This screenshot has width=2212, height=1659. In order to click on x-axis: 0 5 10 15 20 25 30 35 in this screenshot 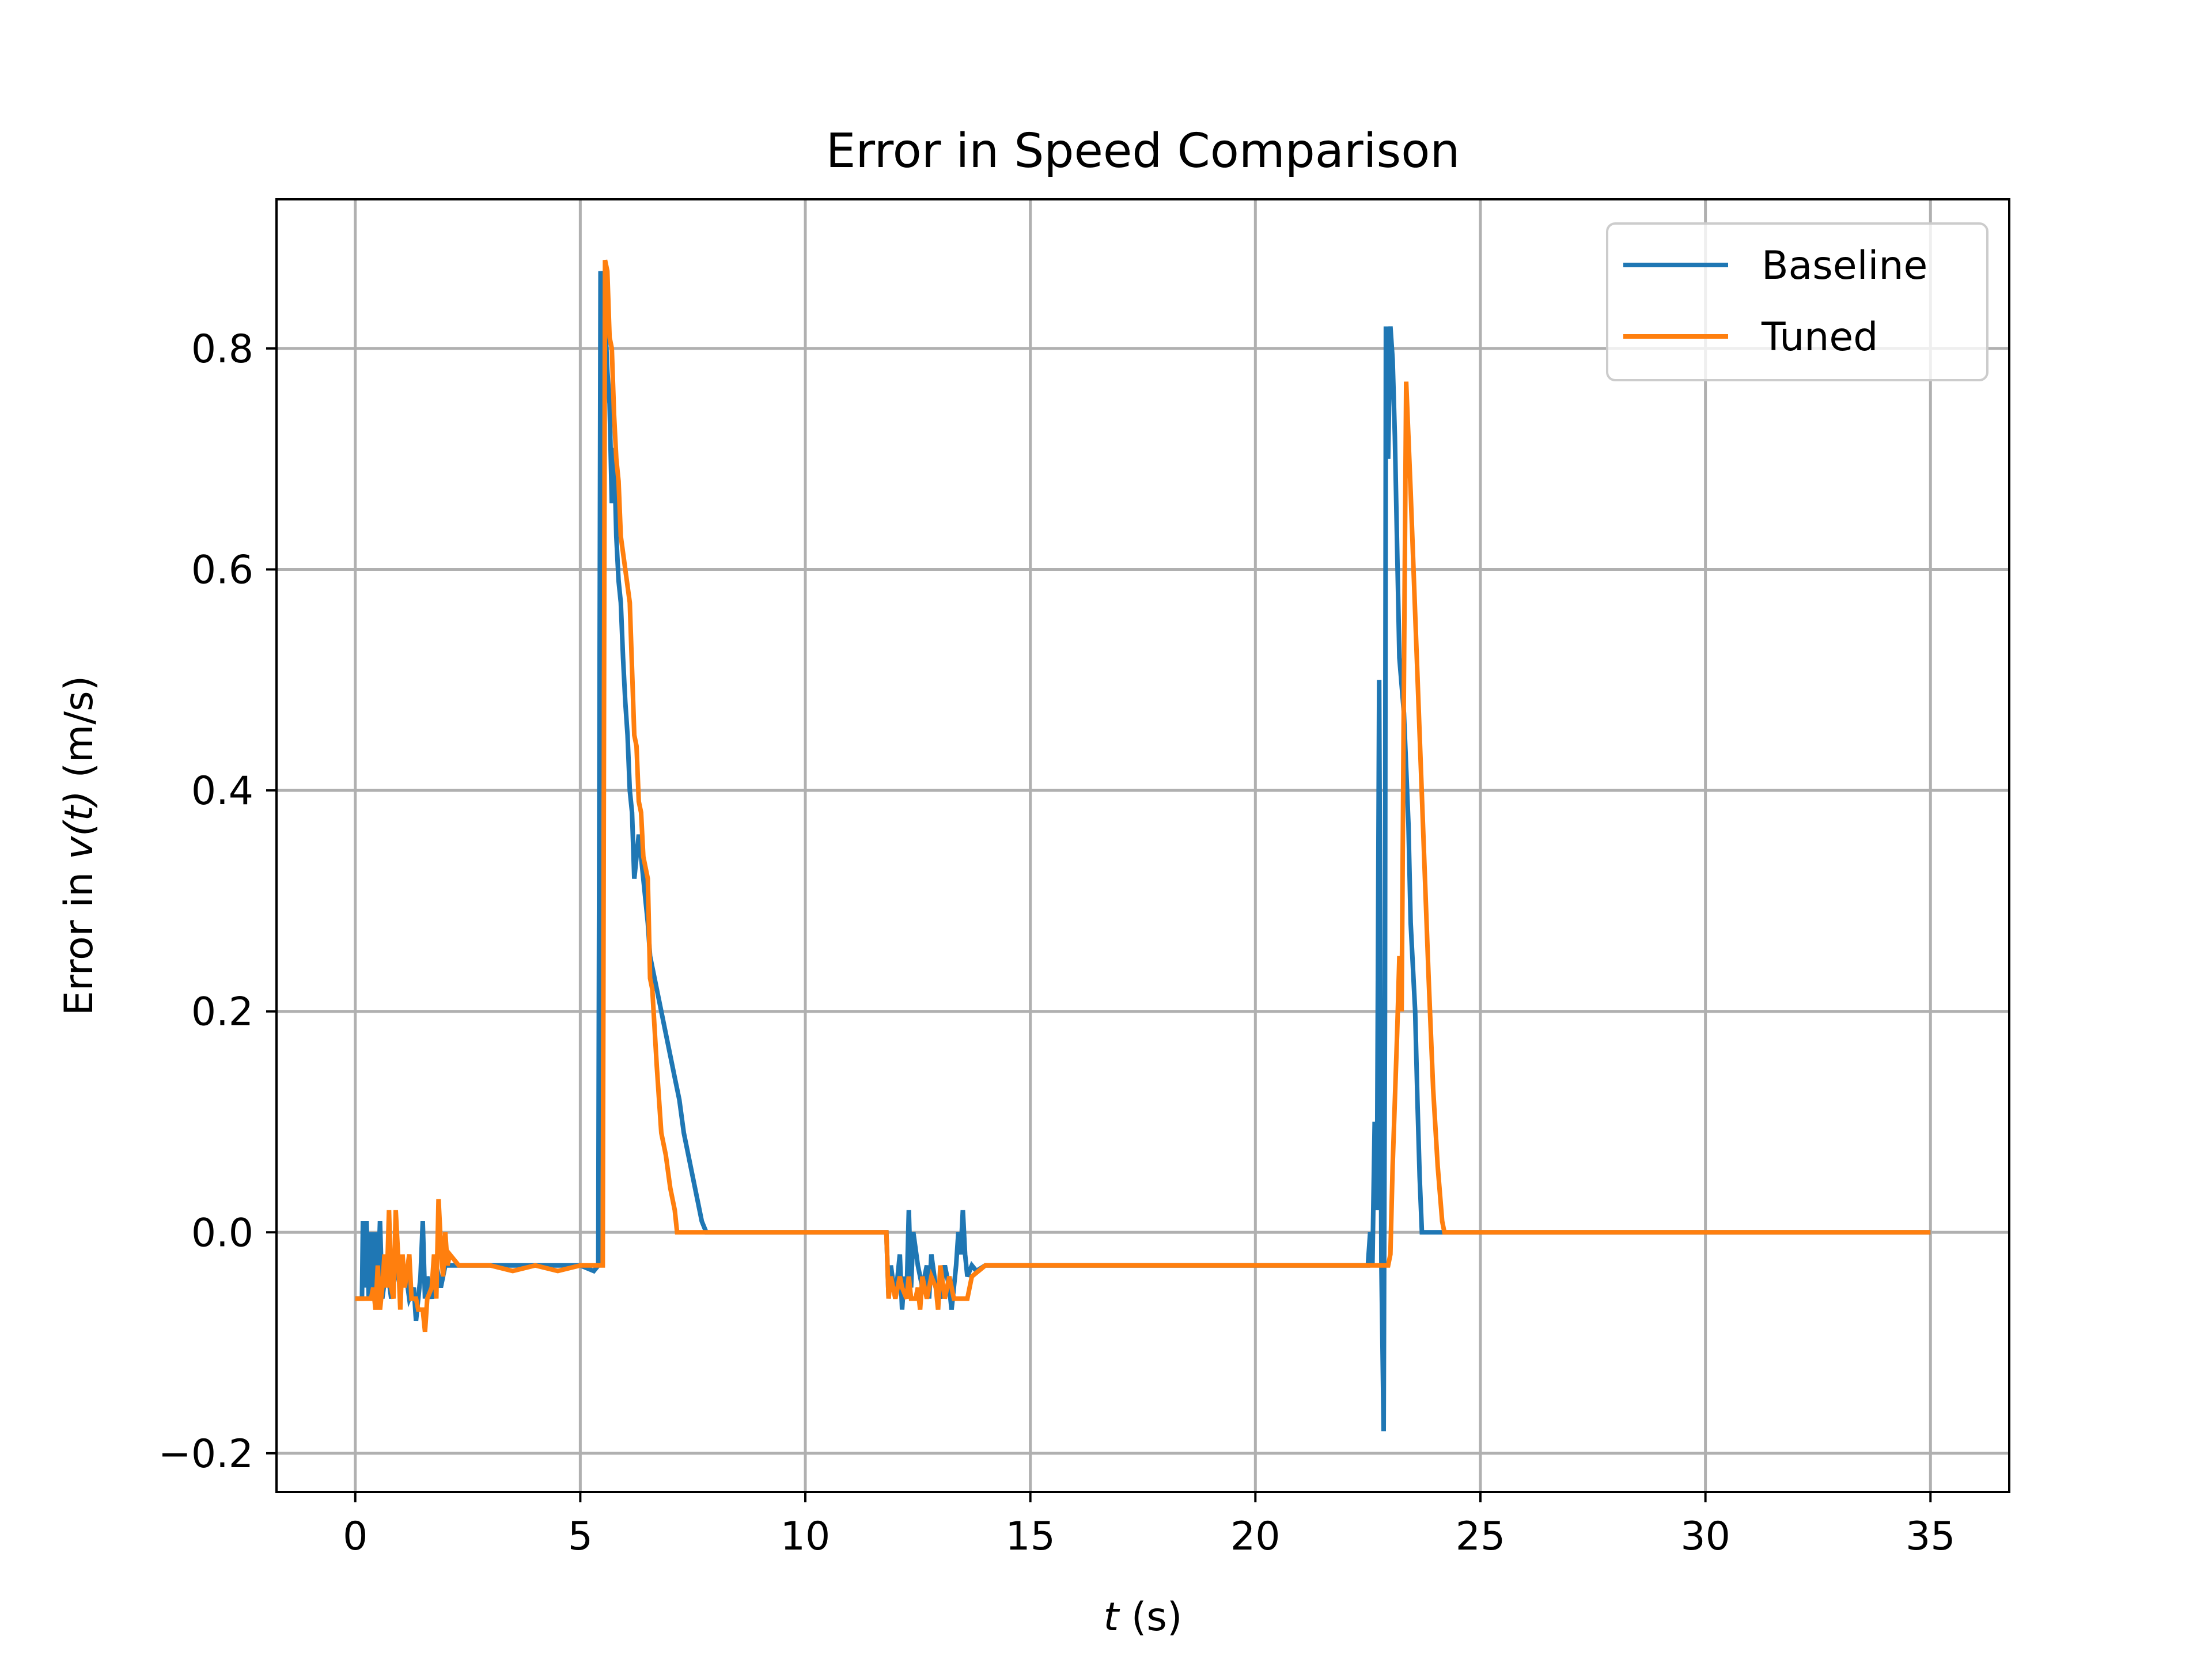, I will do `click(1149, 1525)`.